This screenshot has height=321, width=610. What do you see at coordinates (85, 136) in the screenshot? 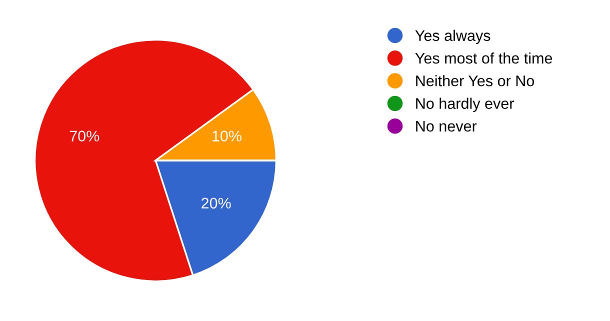
I see `data-label: 70%` at bounding box center [85, 136].